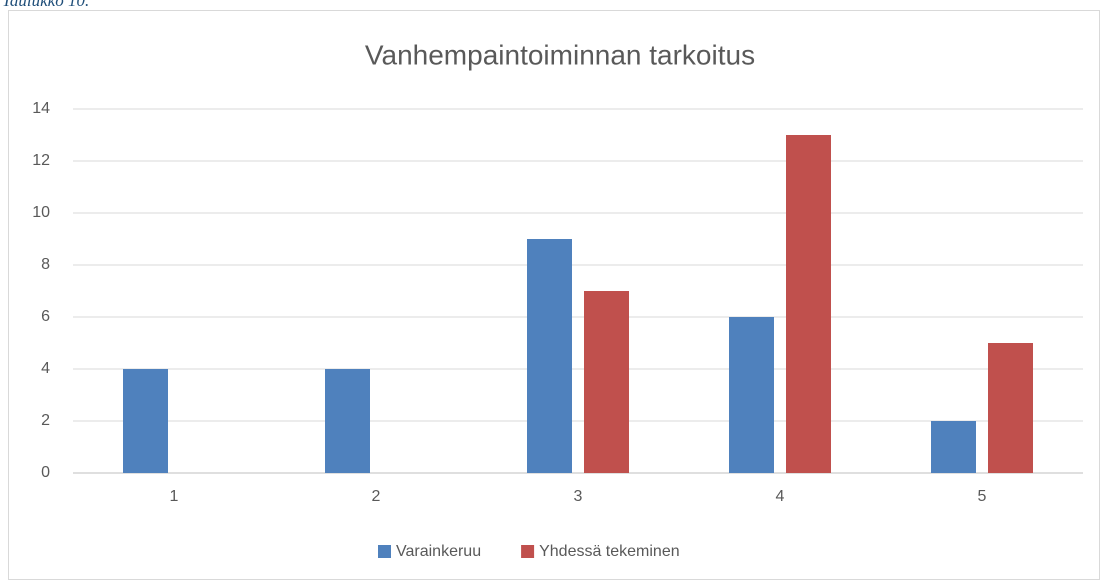 Image resolution: width=1109 pixels, height=588 pixels. I want to click on y-tick-label: 2, so click(45, 420).